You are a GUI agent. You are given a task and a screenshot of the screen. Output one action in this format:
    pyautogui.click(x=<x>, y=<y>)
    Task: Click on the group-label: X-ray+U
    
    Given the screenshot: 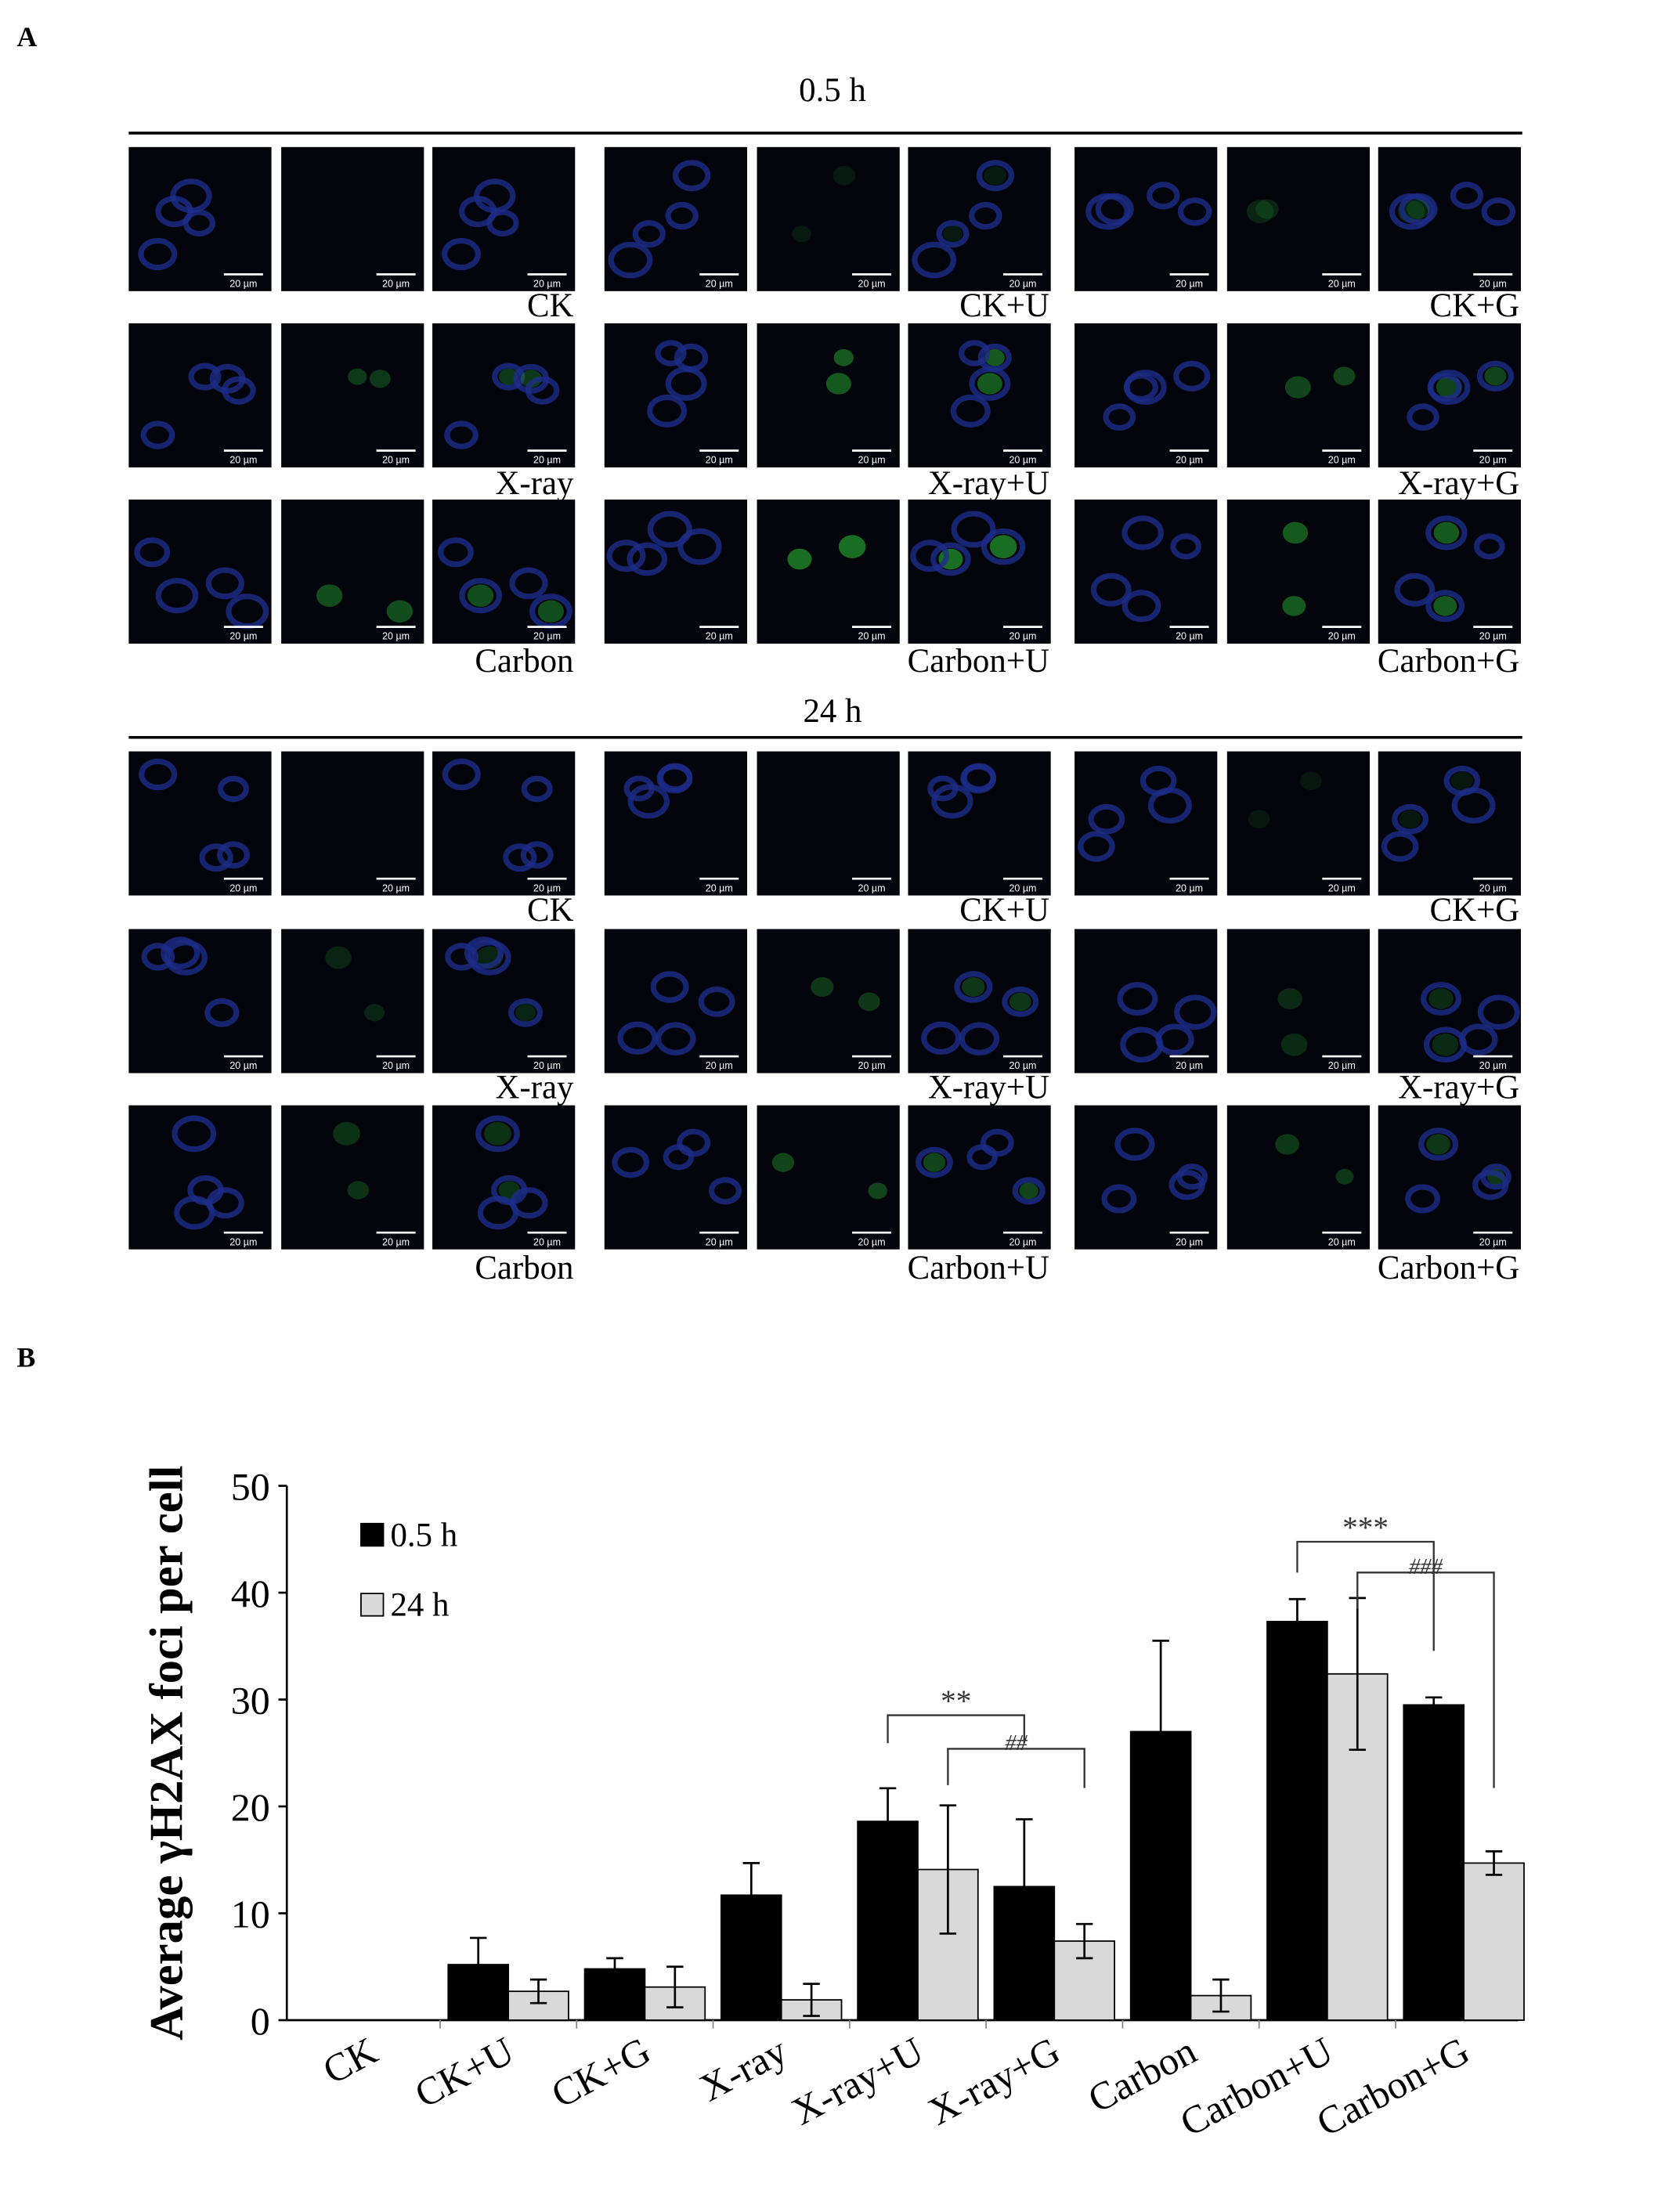 What is the action you would take?
    pyautogui.click(x=988, y=1088)
    